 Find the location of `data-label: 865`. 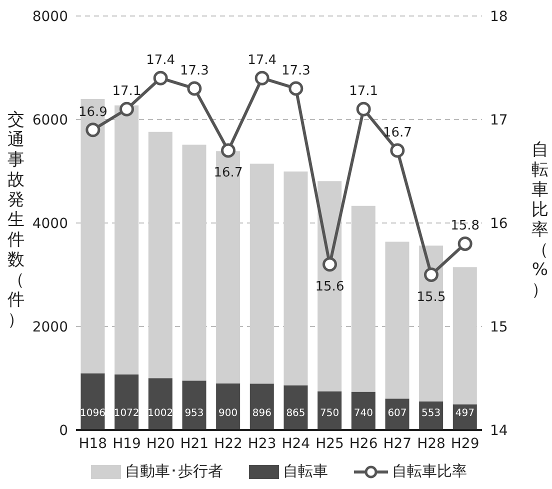

data-label: 865 is located at coordinates (296, 413).